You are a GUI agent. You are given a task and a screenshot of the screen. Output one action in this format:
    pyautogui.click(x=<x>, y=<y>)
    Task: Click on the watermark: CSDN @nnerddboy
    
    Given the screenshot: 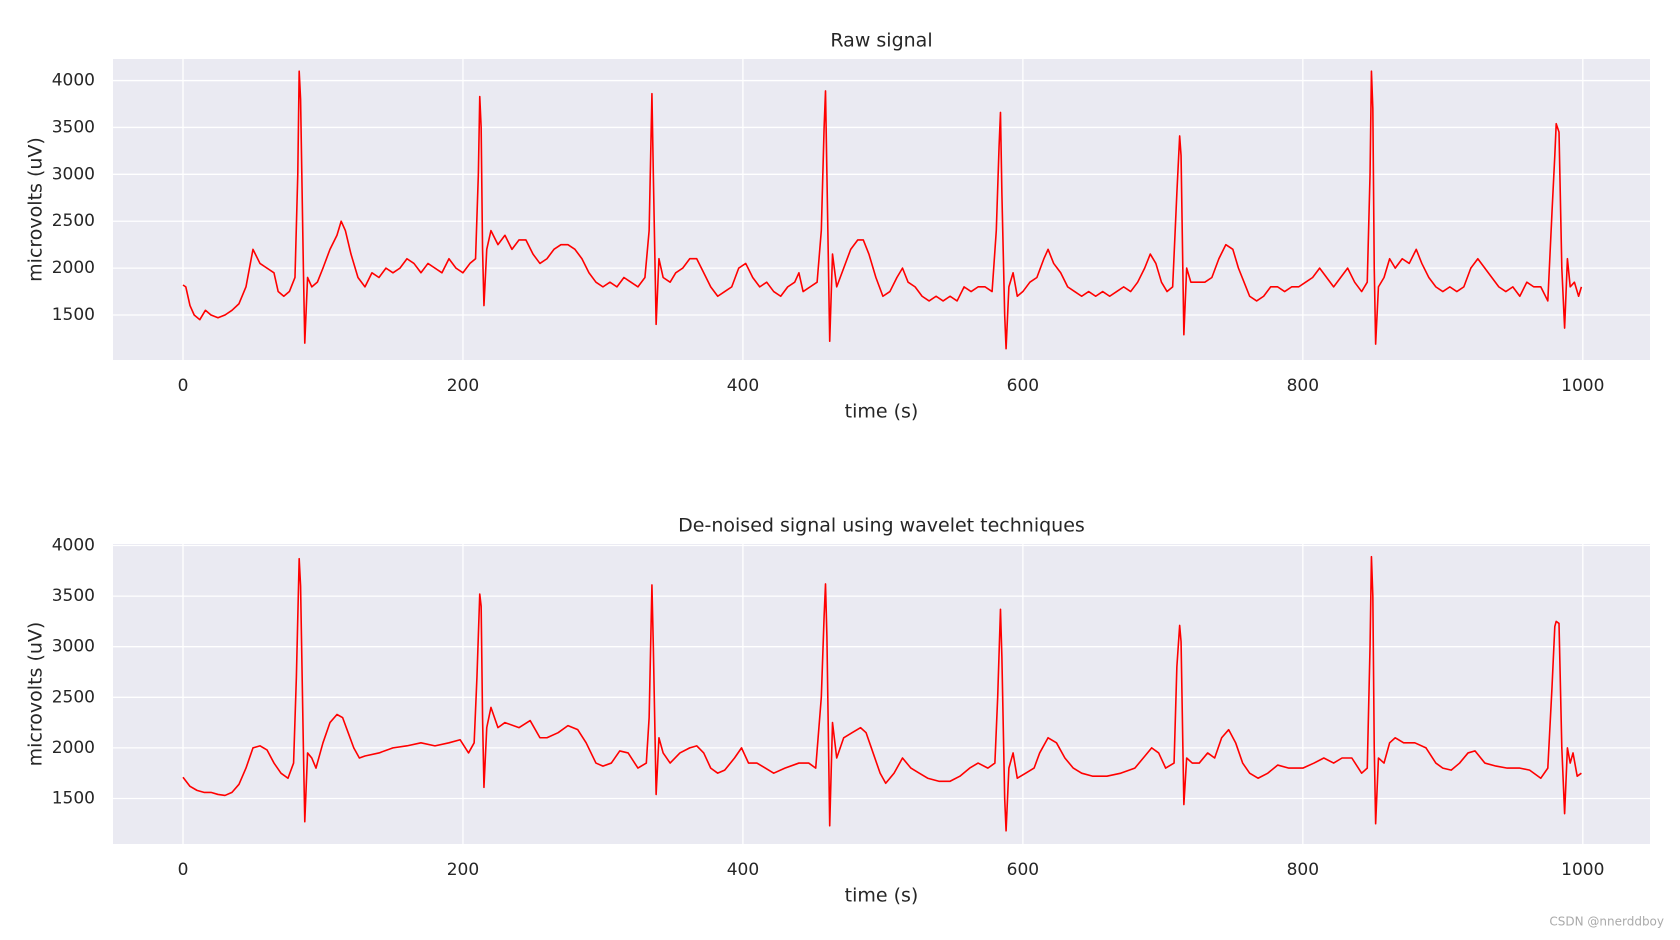 What is the action you would take?
    pyautogui.click(x=1606, y=922)
    